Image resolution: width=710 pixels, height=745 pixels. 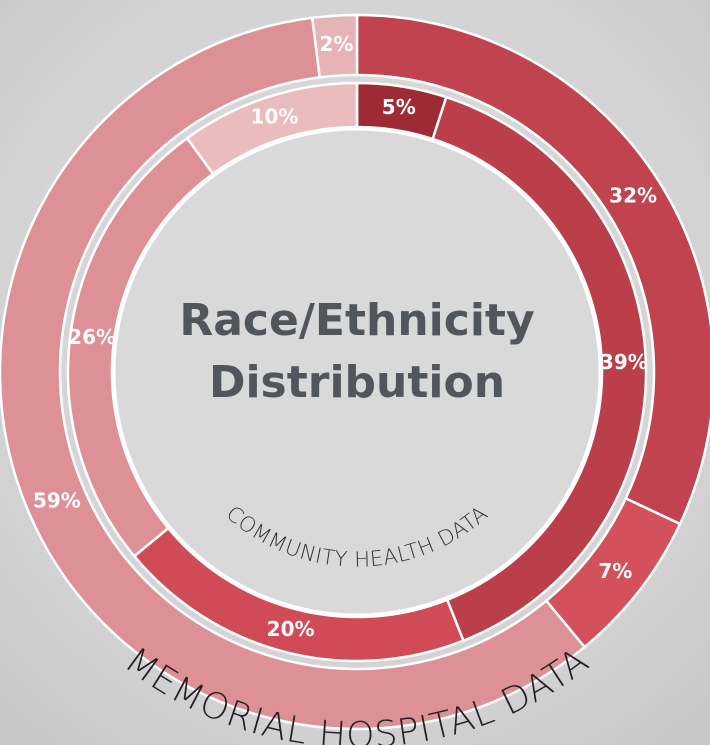 I want to click on value-label: 5%, so click(x=399, y=107).